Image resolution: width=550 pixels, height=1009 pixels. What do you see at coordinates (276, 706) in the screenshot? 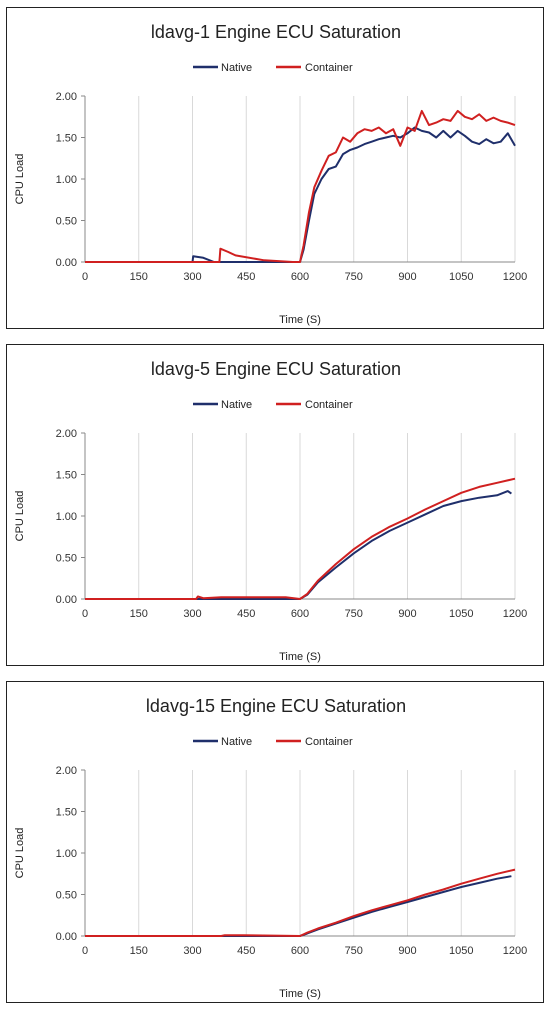
I see `chart-title: ldavg-15 Engine ECU Saturation` at bounding box center [276, 706].